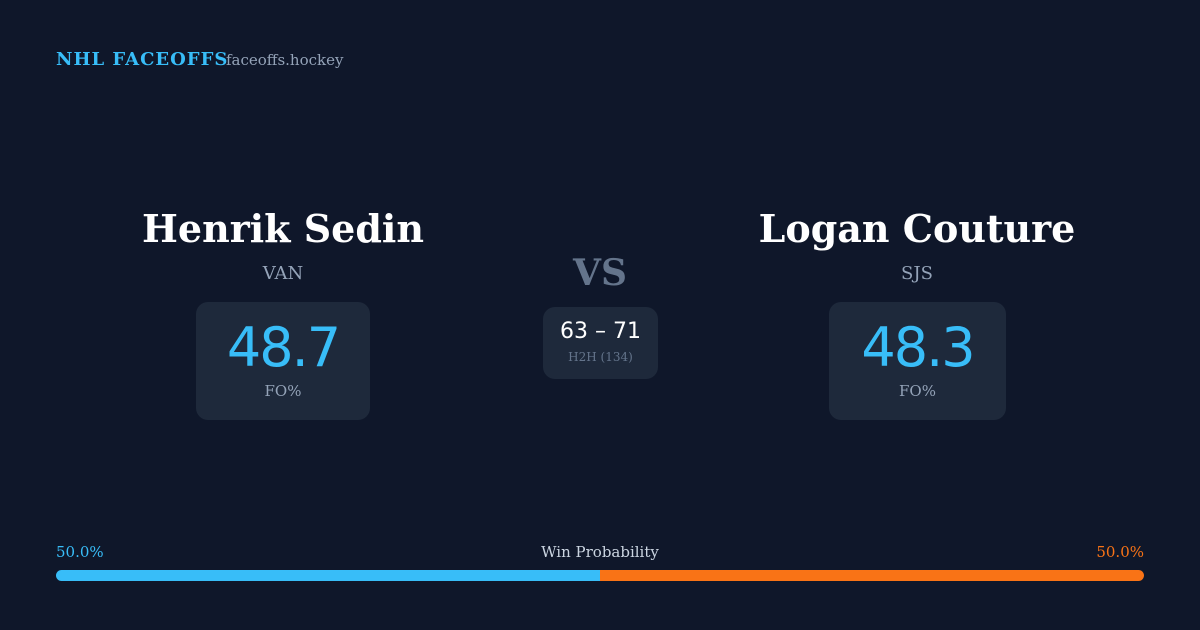 This screenshot has width=1200, height=630. Describe the element at coordinates (328, 575) in the screenshot. I see `left-segment` at that location.